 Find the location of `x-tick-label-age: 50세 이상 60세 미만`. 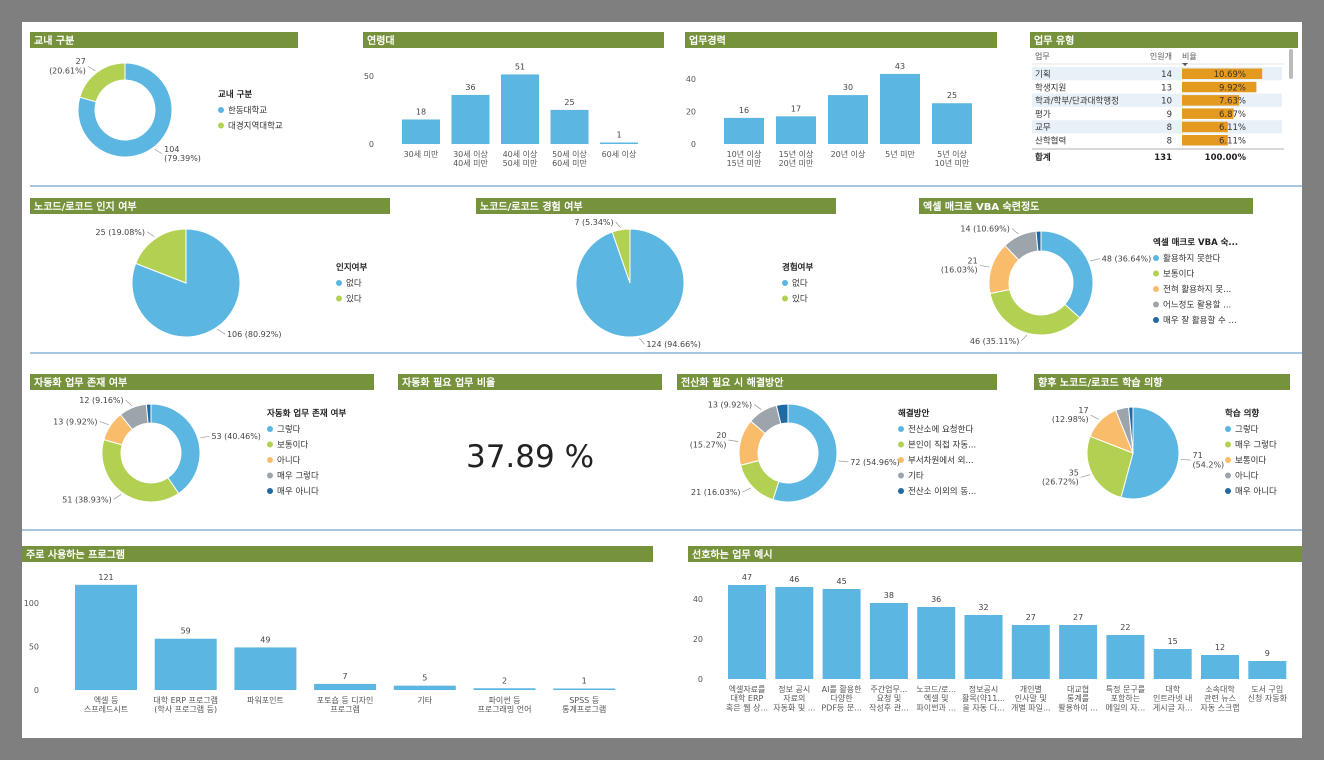

x-tick-label-age: 50세 이상 60세 미만 is located at coordinates (569, 158).